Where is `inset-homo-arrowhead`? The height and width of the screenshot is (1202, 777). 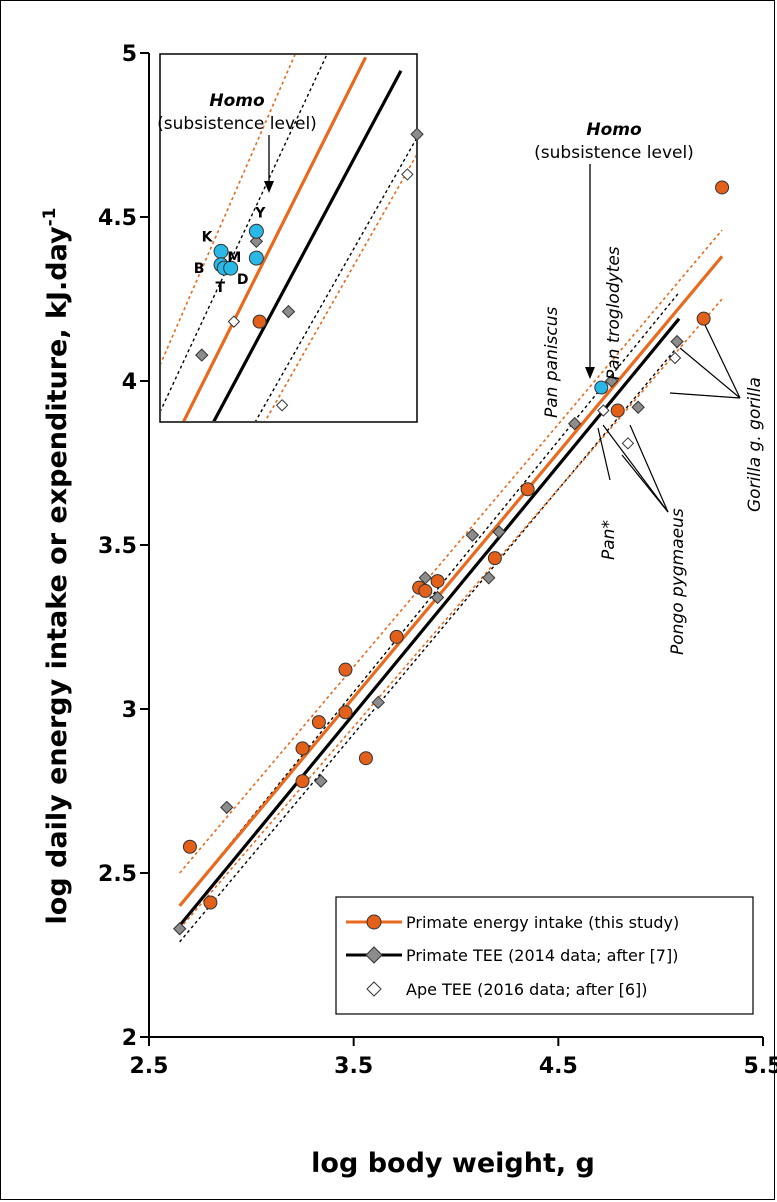 inset-homo-arrowhead is located at coordinates (269, 187).